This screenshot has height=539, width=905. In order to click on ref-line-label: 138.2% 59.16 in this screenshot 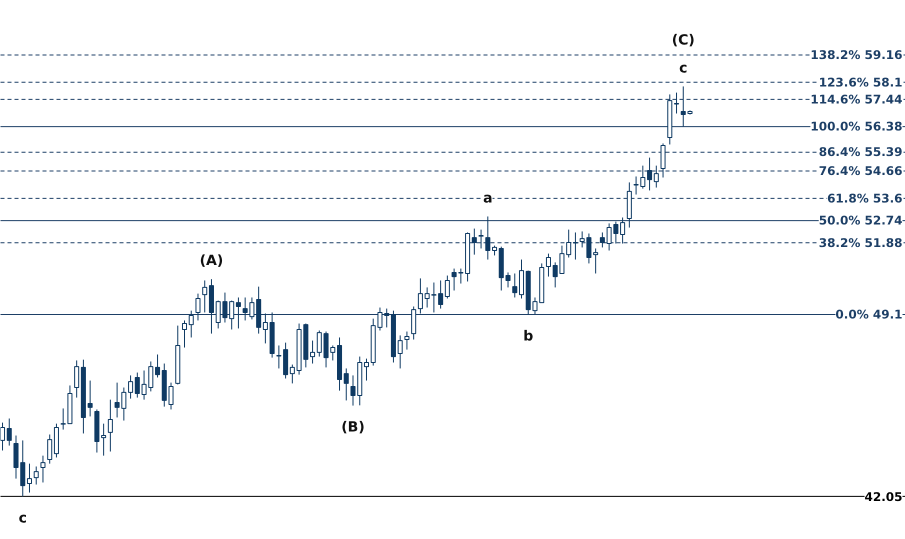, I will do `click(856, 55)`.